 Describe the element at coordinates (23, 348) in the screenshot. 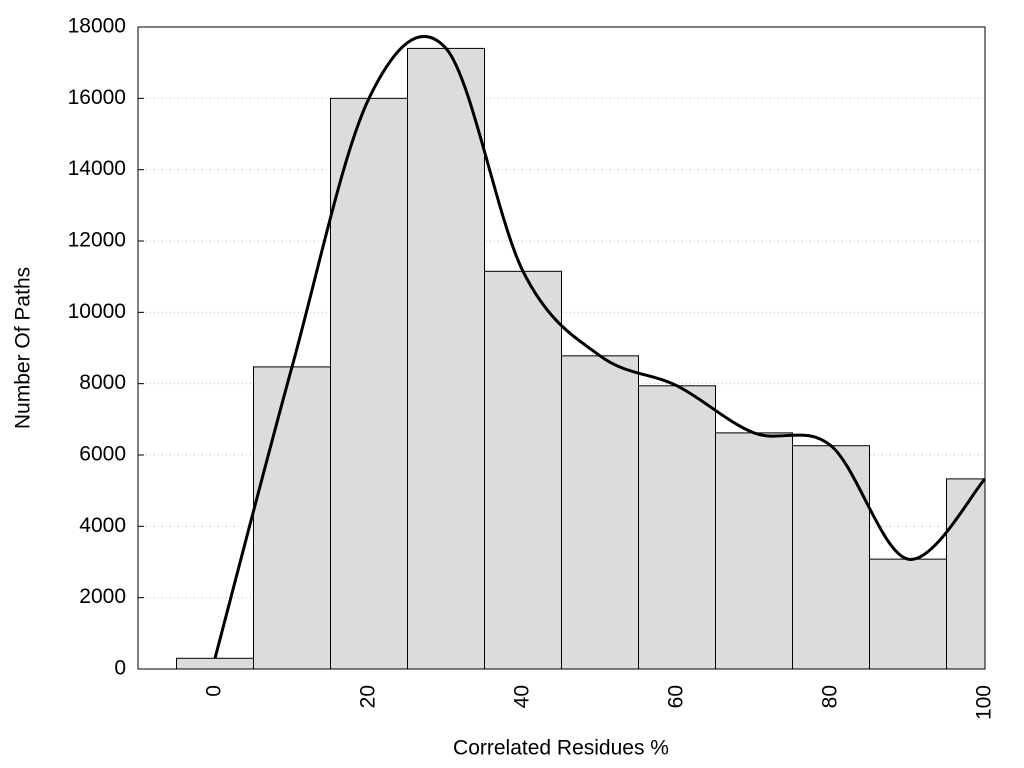

I see `y-axis-label: Number Of Paths` at that location.